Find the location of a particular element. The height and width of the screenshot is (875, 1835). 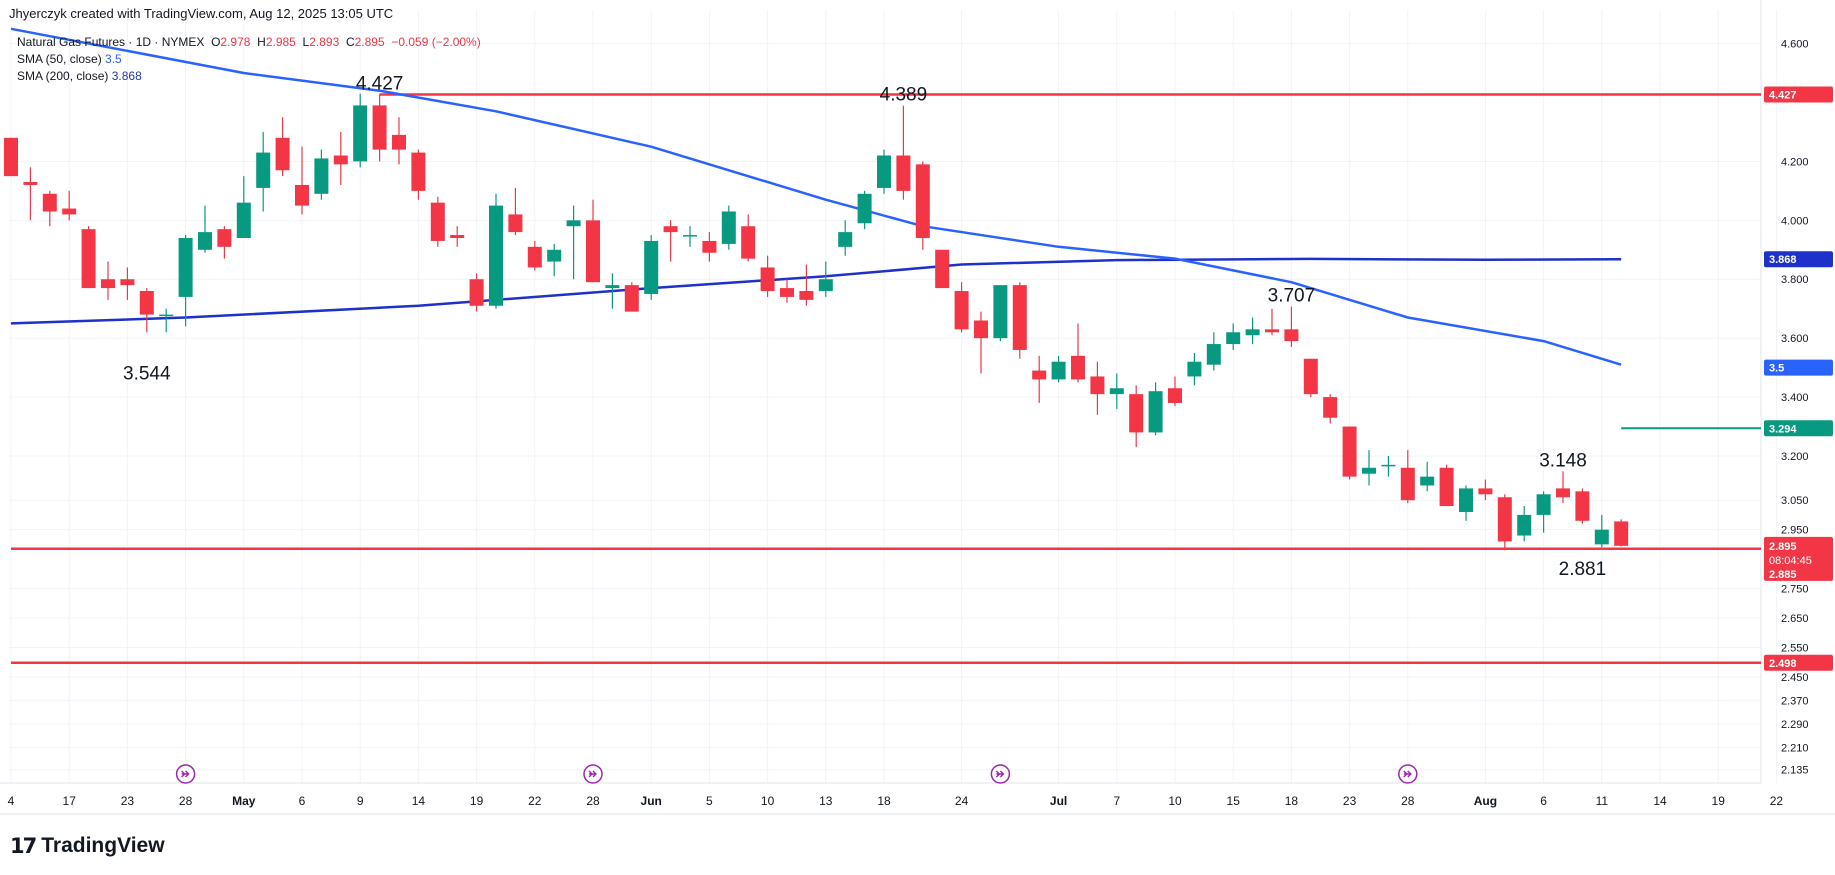

y-tick-label: 3.200 is located at coordinates (1795, 457).